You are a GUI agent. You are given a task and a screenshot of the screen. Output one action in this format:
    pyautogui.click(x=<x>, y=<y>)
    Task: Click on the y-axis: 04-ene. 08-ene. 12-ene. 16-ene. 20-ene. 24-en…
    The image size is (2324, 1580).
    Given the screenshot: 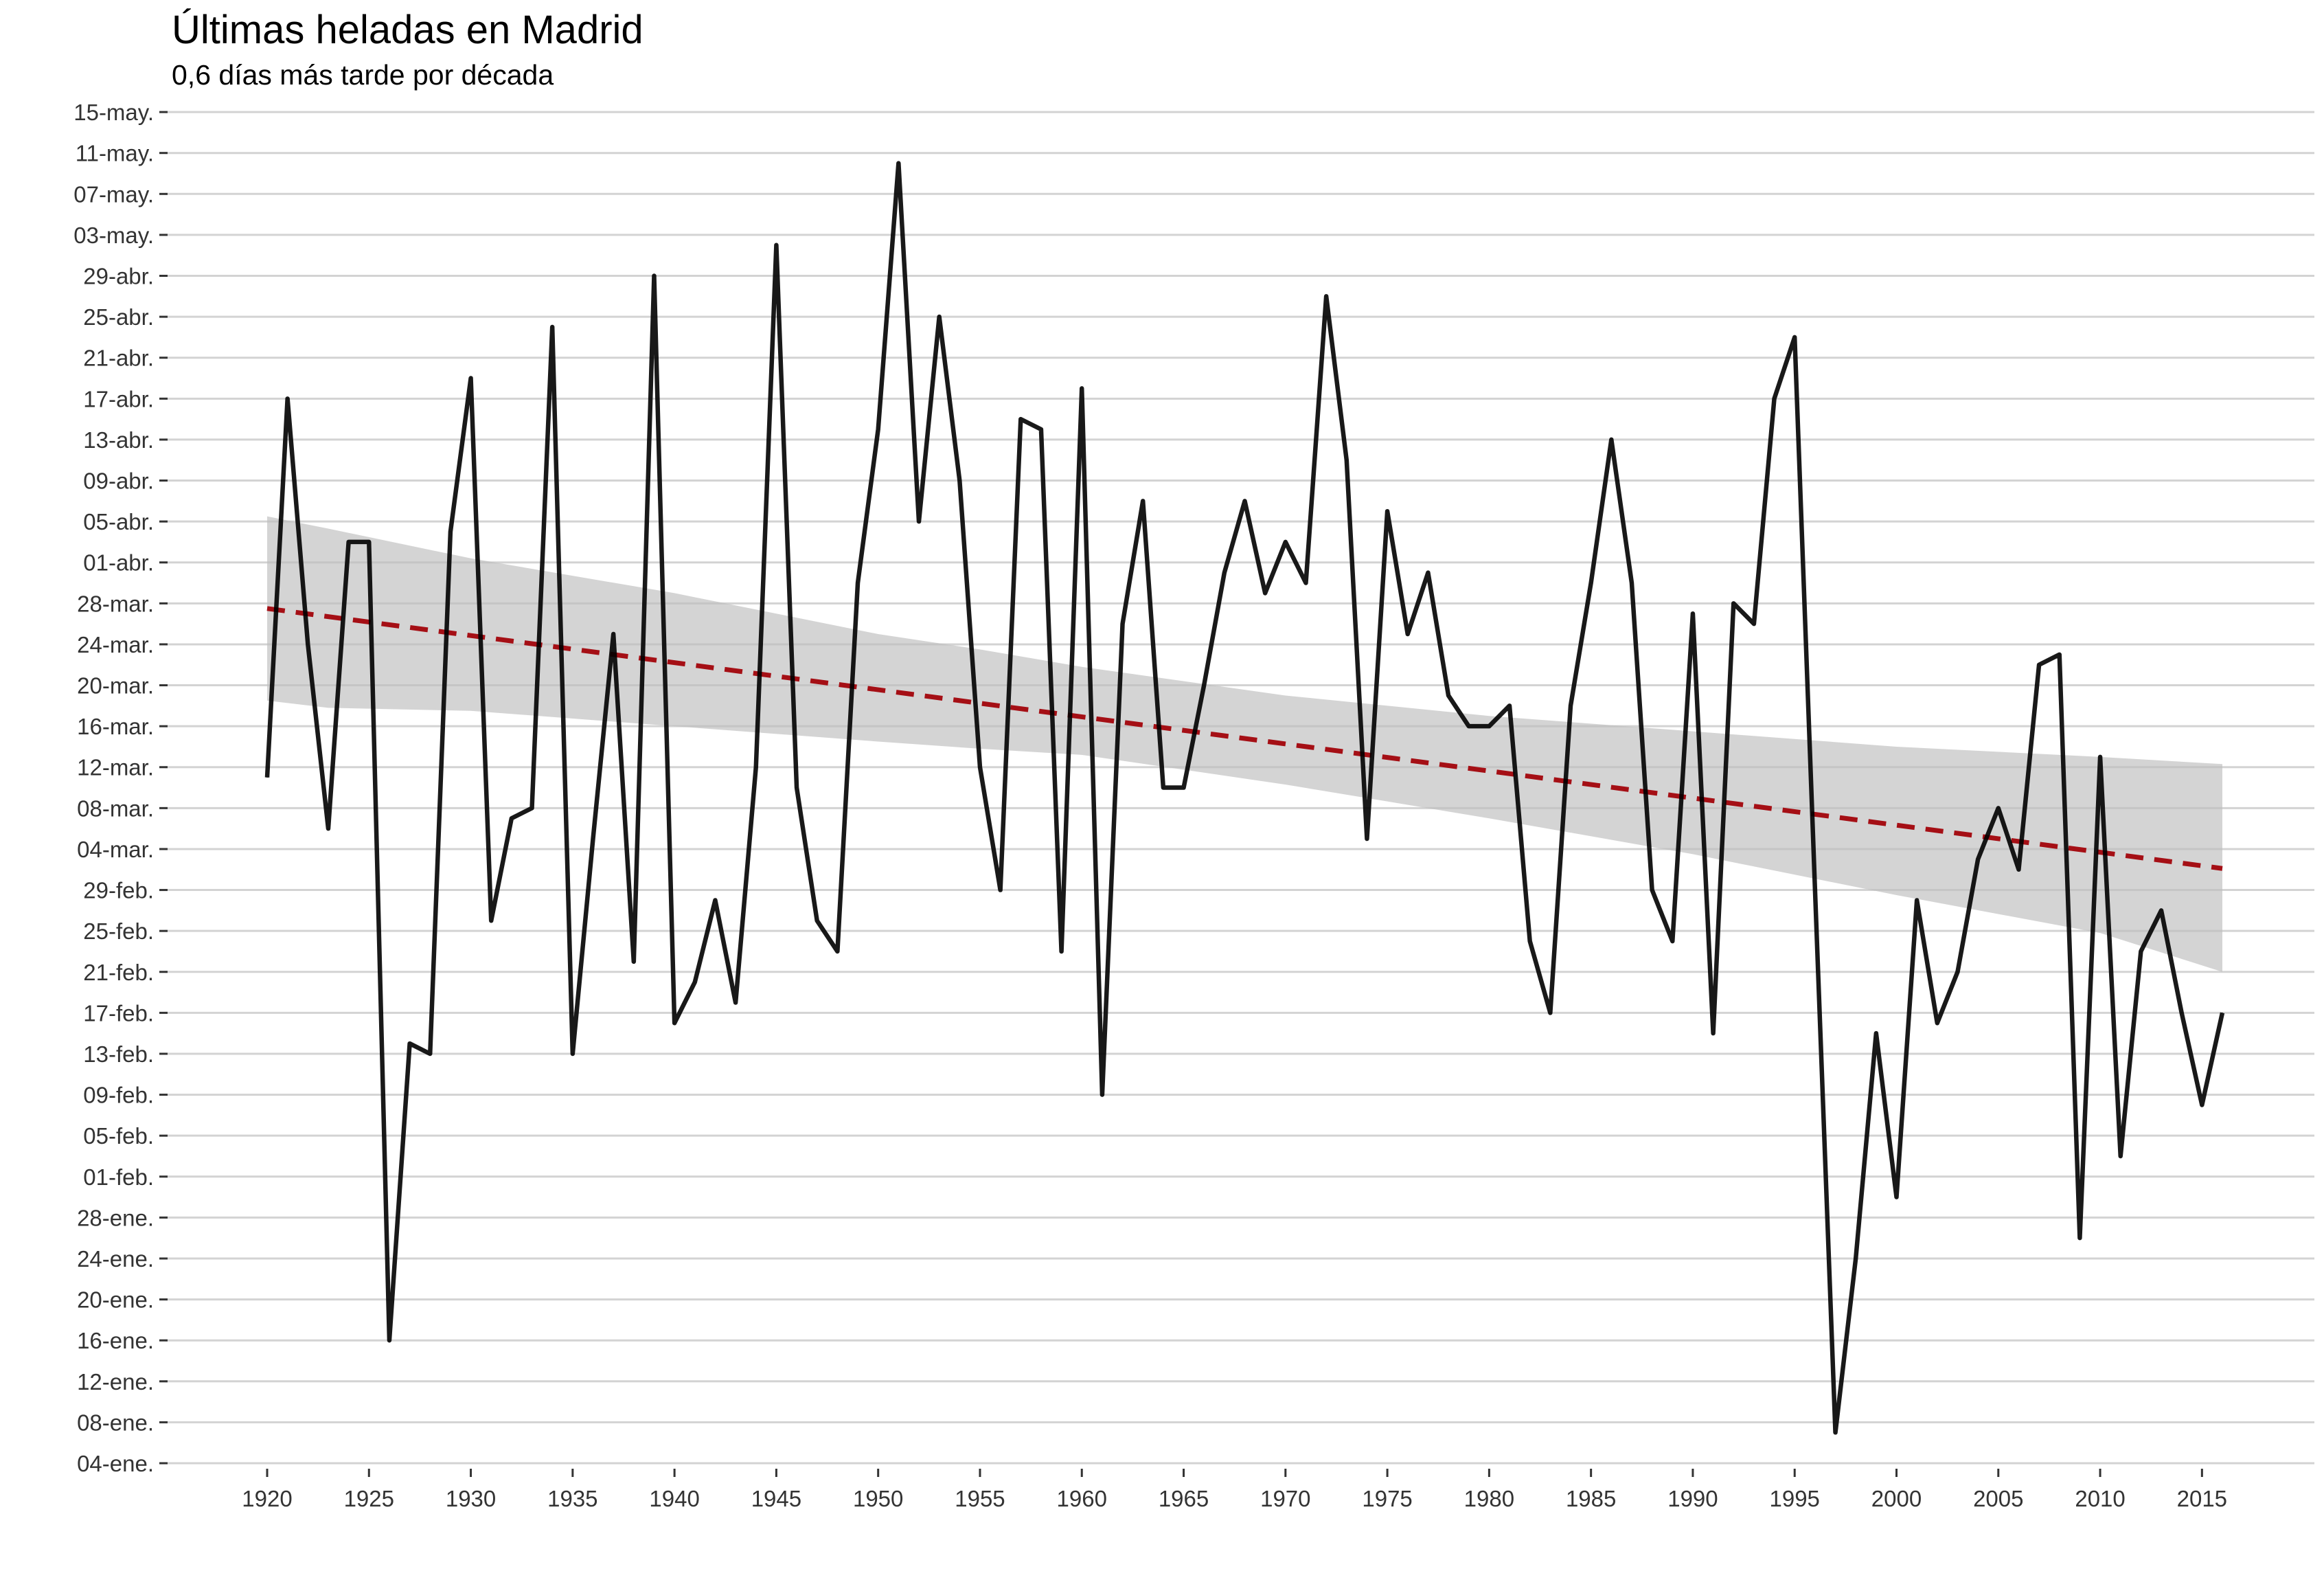 What is the action you would take?
    pyautogui.click(x=121, y=788)
    